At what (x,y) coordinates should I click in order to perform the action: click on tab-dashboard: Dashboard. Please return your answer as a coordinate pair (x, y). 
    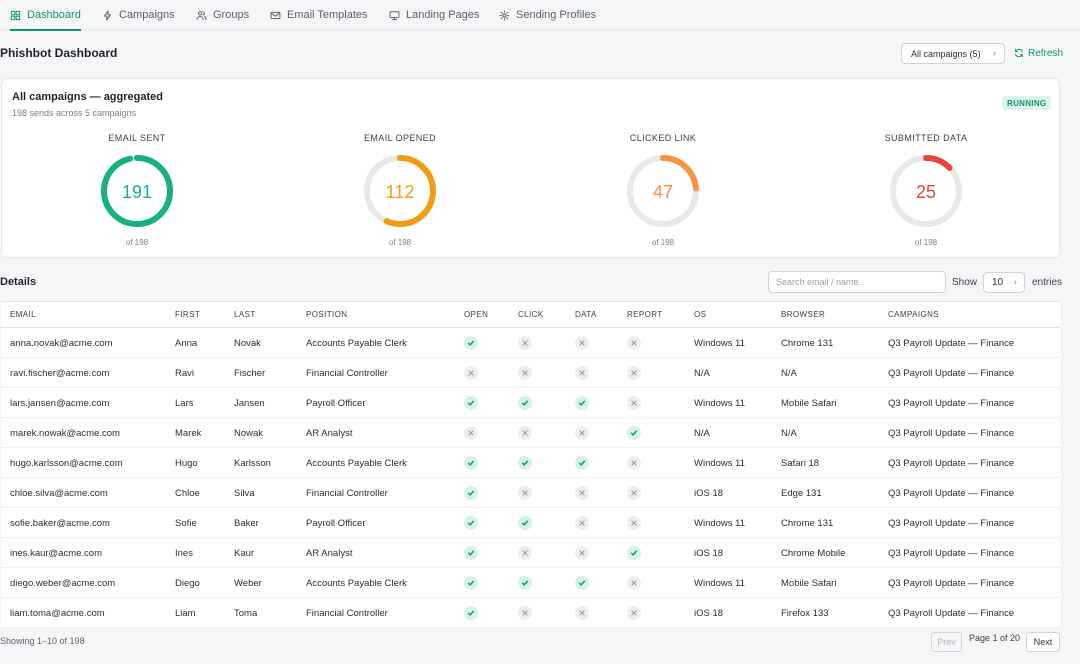
    Looking at the image, I should click on (45, 15).